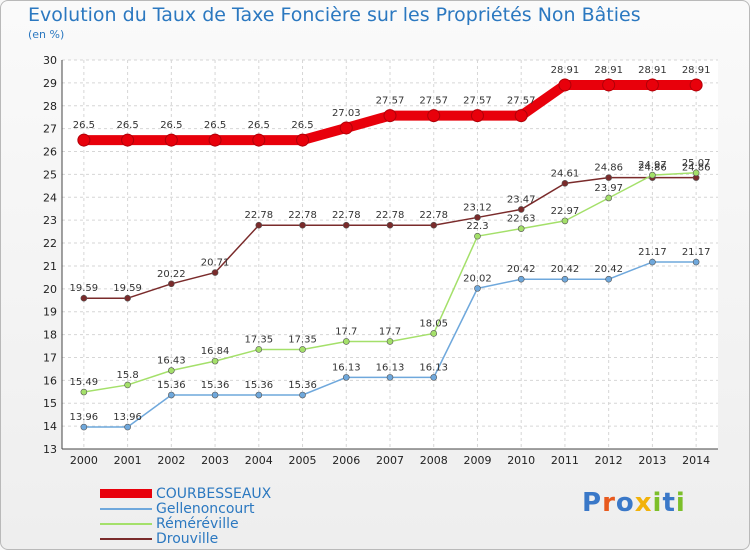 This screenshot has width=750, height=550. Describe the element at coordinates (127, 417) in the screenshot. I see `data-label-gellenoncourt: 13.96` at that location.